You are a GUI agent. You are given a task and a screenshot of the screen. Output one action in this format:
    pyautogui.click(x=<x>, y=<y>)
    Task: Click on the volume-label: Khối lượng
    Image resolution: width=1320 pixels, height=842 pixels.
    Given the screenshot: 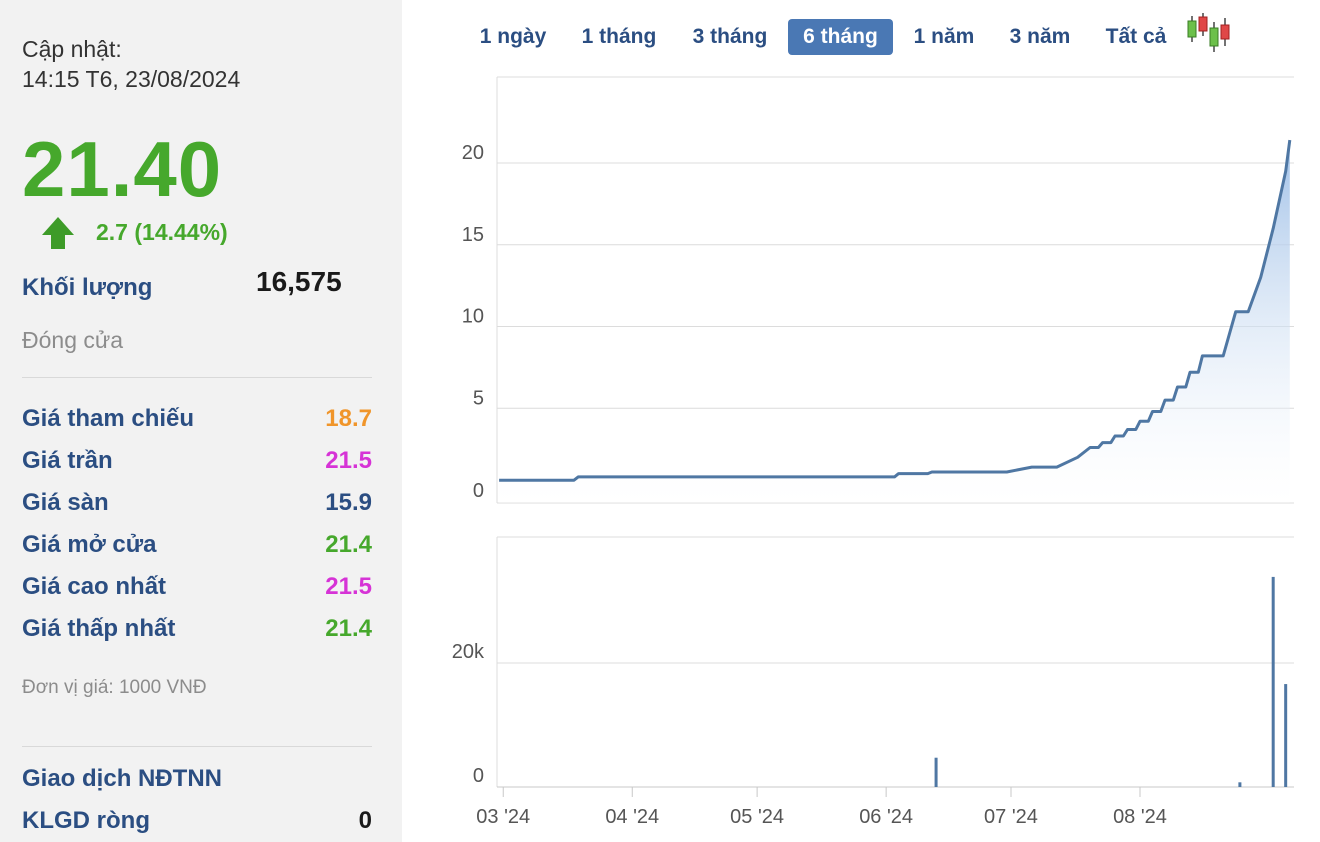 What is the action you would take?
    pyautogui.click(x=87, y=287)
    